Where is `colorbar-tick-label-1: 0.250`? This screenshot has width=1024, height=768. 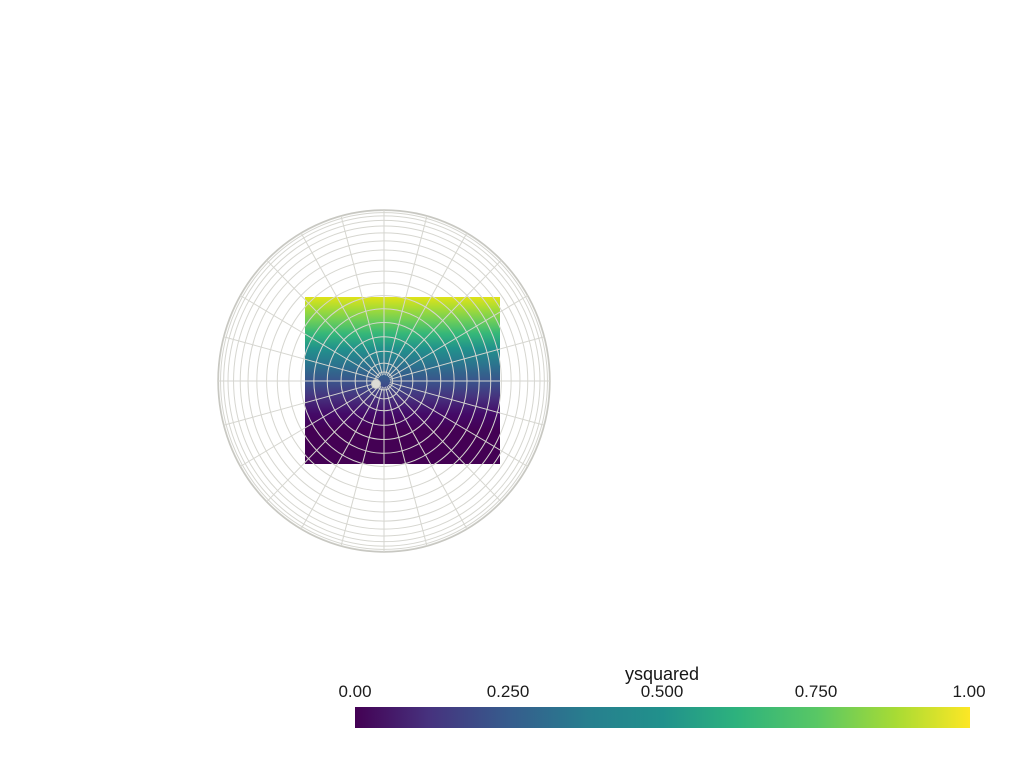
colorbar-tick-label-1: 0.250 is located at coordinates (508, 691).